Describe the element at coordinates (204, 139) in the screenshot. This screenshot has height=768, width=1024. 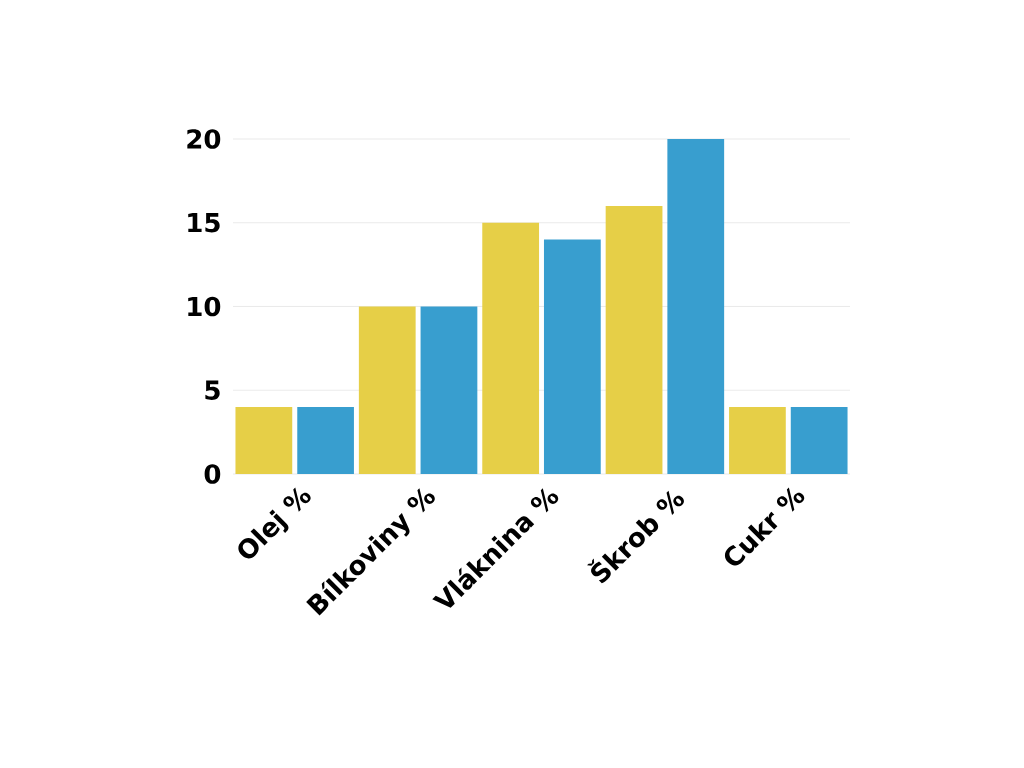
I see `y-tick-label: 20` at that location.